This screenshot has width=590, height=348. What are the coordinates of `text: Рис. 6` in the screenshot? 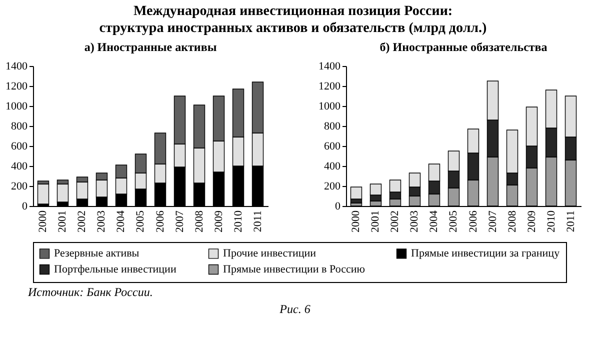 It's located at (295, 309).